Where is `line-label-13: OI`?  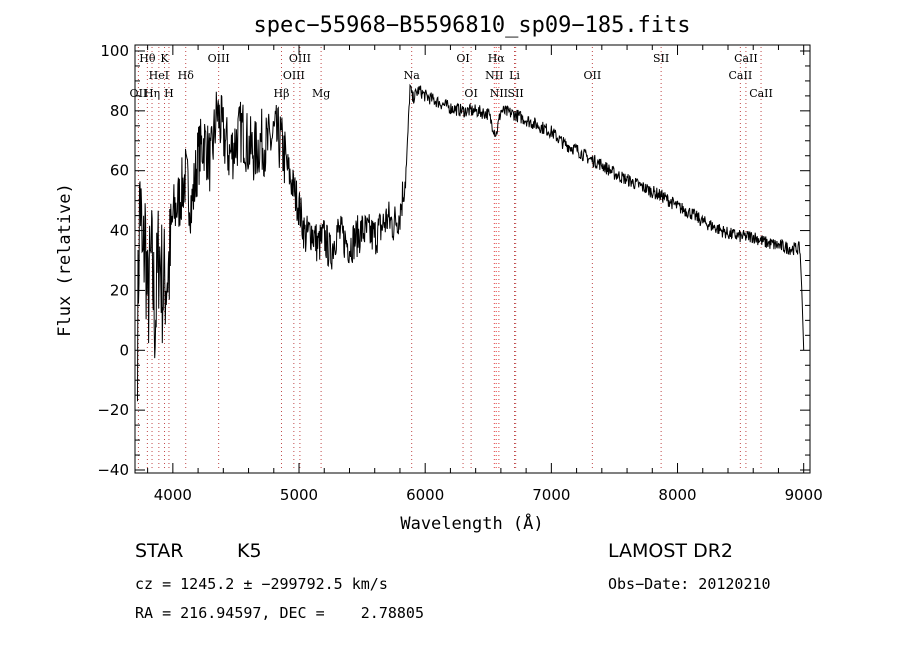 line-label-13: OI is located at coordinates (462, 58).